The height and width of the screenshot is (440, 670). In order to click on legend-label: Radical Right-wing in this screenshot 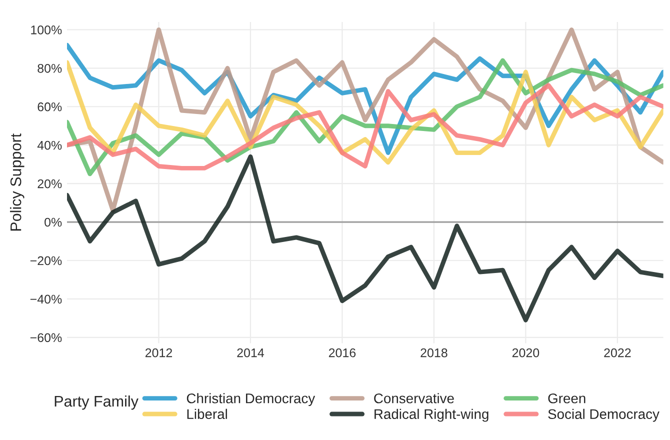, I will do `click(431, 415)`.